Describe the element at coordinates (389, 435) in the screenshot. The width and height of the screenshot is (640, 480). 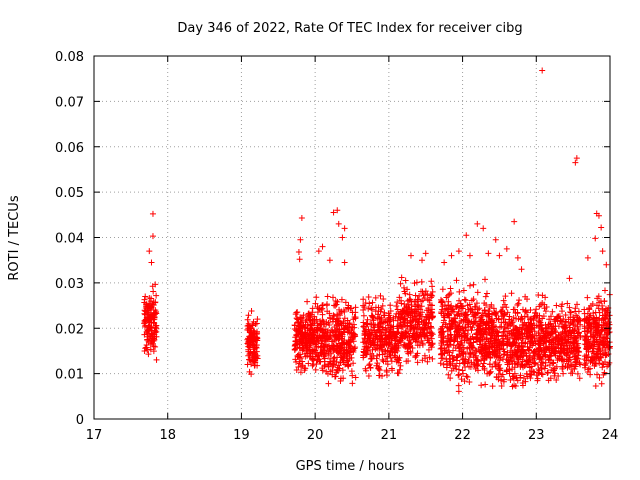
I see `x-tick-label: 21` at that location.